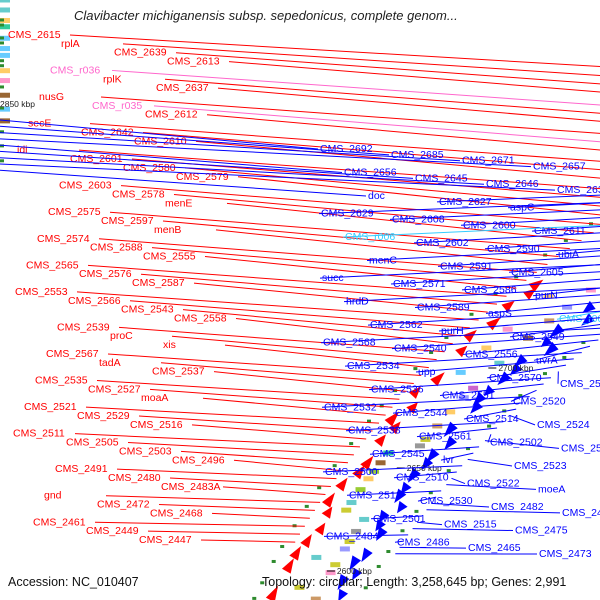  What do you see at coordinates (347, 214) in the screenshot?
I see `reverse-gene-label: CMS_2629` at bounding box center [347, 214].